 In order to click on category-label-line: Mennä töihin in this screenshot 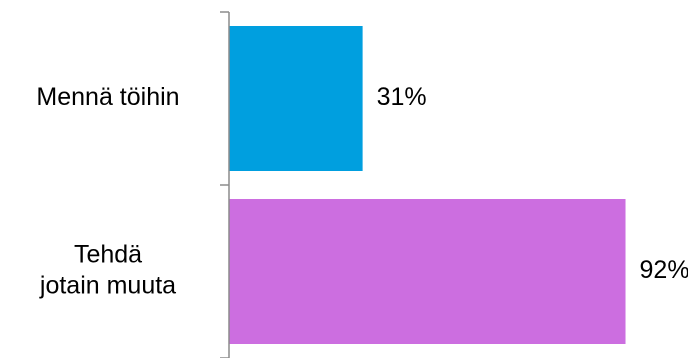, I will do `click(107, 97)`.